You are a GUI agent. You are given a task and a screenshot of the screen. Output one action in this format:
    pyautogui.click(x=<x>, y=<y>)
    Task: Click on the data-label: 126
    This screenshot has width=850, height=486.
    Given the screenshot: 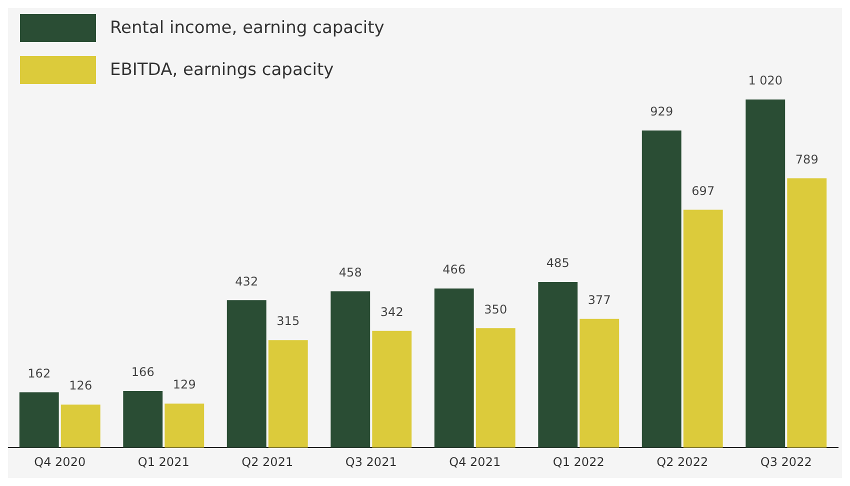 What is the action you would take?
    pyautogui.click(x=80, y=385)
    